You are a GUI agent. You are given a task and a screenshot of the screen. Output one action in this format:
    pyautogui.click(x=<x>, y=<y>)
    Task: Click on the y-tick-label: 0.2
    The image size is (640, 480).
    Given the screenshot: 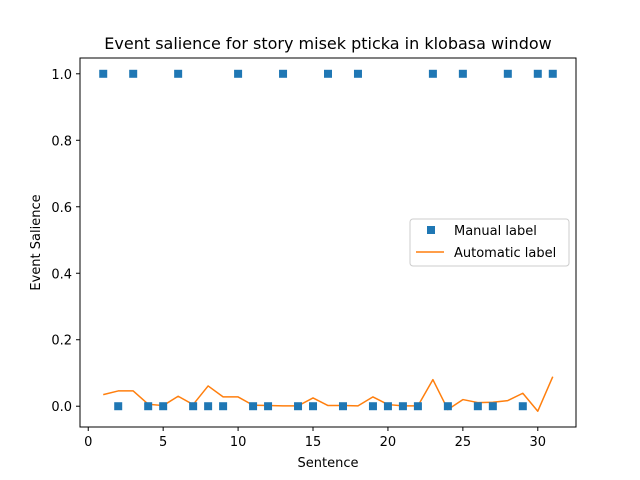 What is the action you would take?
    pyautogui.click(x=61, y=341)
    